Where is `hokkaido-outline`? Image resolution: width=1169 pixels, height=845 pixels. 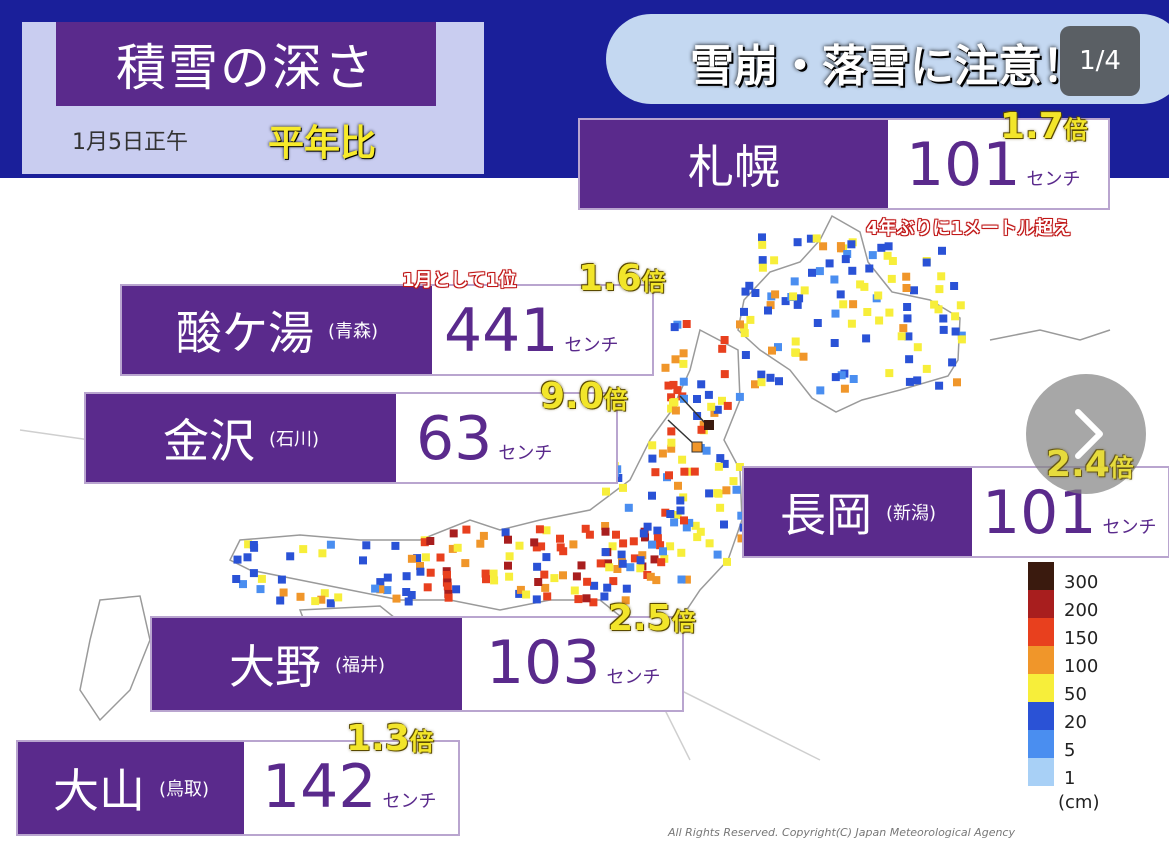 hokkaido-outline is located at coordinates (849, 313).